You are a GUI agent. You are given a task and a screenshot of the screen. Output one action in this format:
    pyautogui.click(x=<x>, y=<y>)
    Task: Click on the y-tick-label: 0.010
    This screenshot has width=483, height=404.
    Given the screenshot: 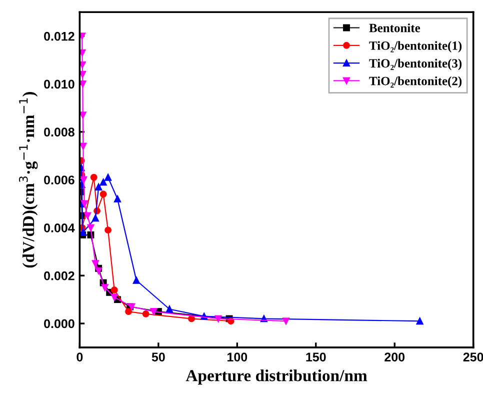 What is the action you would take?
    pyautogui.click(x=59, y=84)
    